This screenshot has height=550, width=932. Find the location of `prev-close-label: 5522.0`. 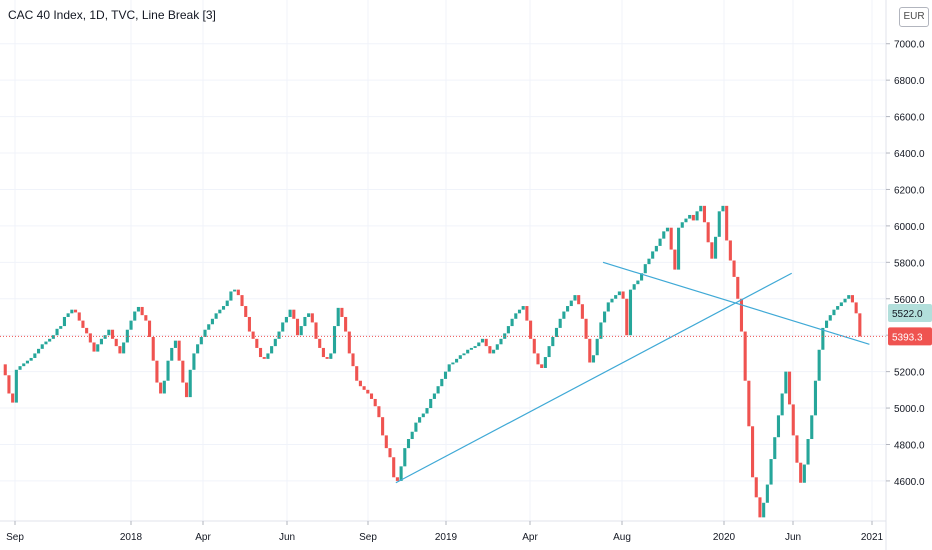

prev-close-label: 5522.0 is located at coordinates (907, 314).